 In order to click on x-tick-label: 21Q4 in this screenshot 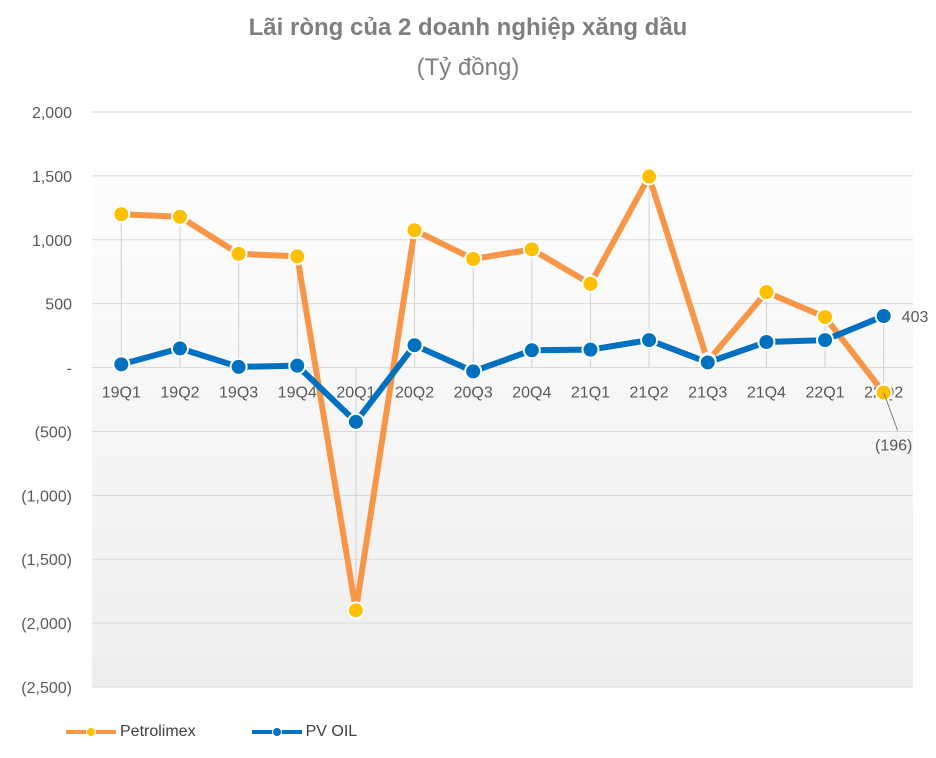, I will do `click(766, 393)`.